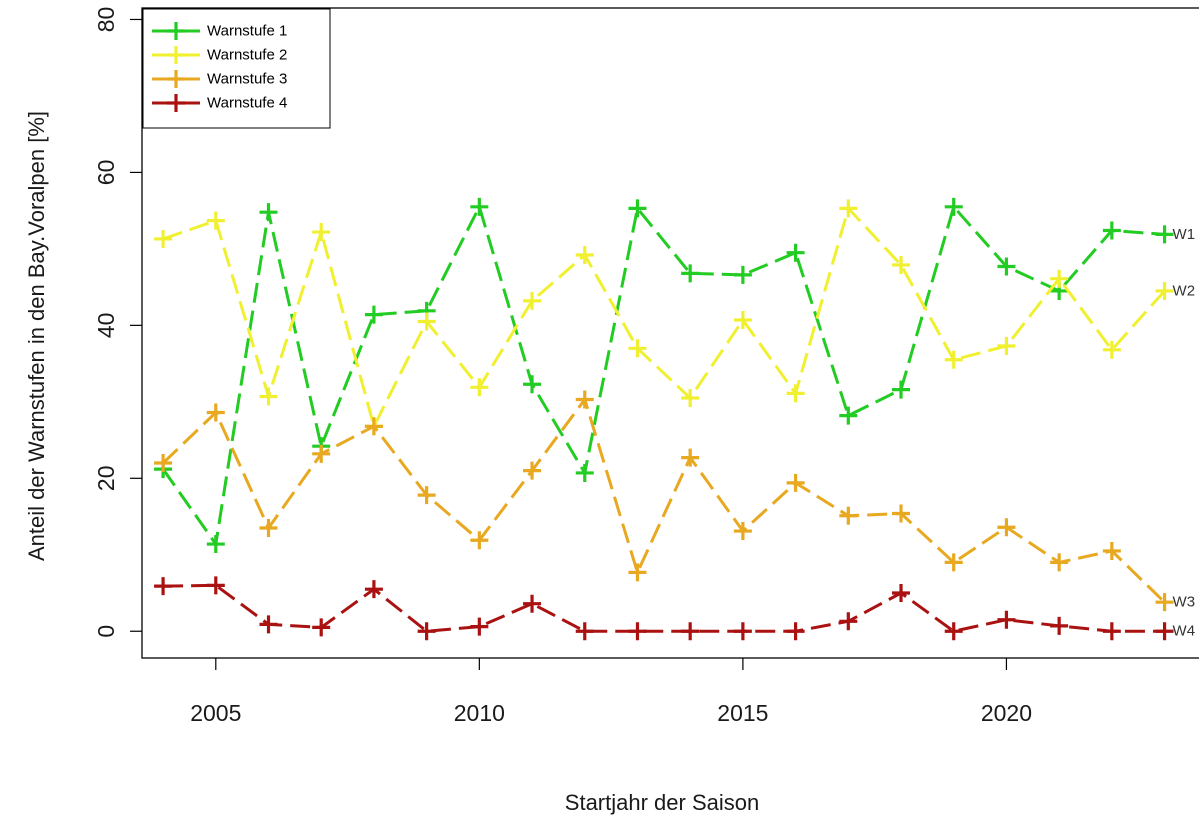  What do you see at coordinates (1184, 234) in the screenshot?
I see `series-end-label: W1` at bounding box center [1184, 234].